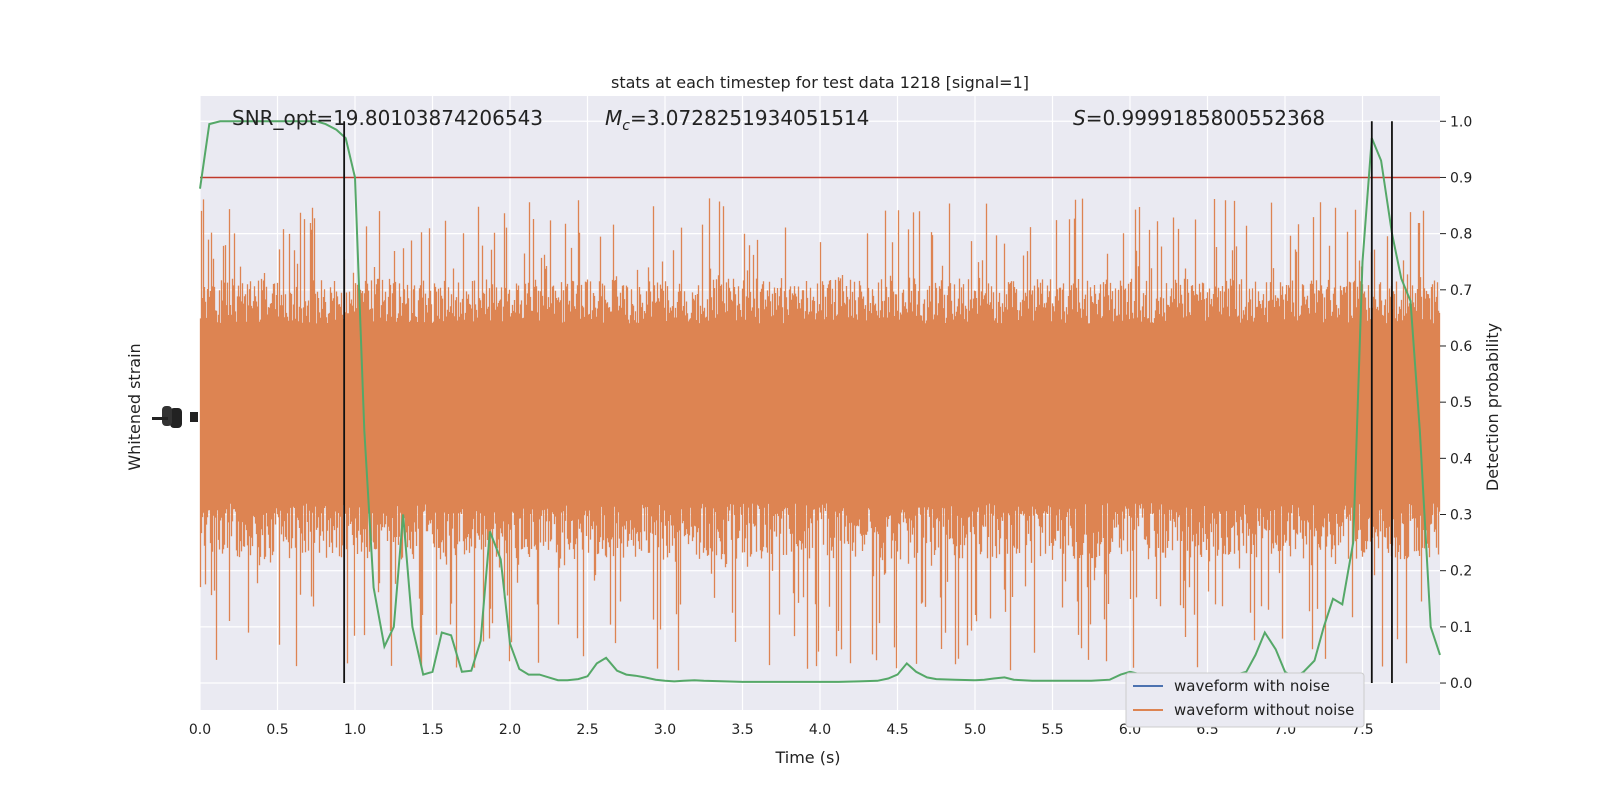  I want to click on x-tick-label: 3.0, so click(665, 730).